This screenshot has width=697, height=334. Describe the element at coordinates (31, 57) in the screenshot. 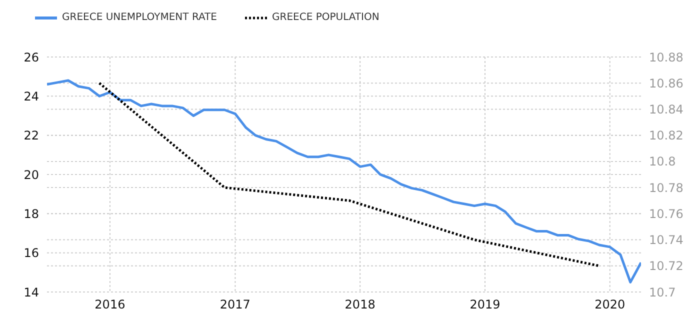

I see `y-tick-label: 26` at that location.